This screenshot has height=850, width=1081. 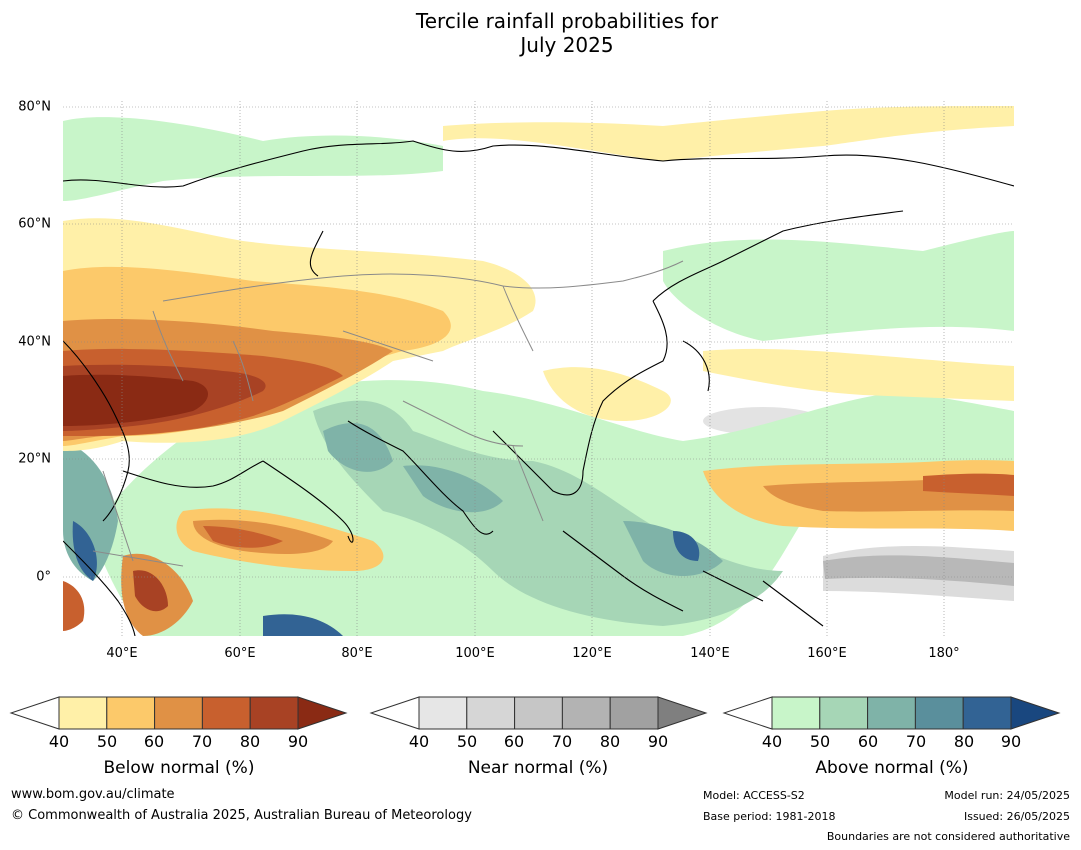 What do you see at coordinates (827, 653) in the screenshot?
I see `lon-label-160e: 160°E` at bounding box center [827, 653].